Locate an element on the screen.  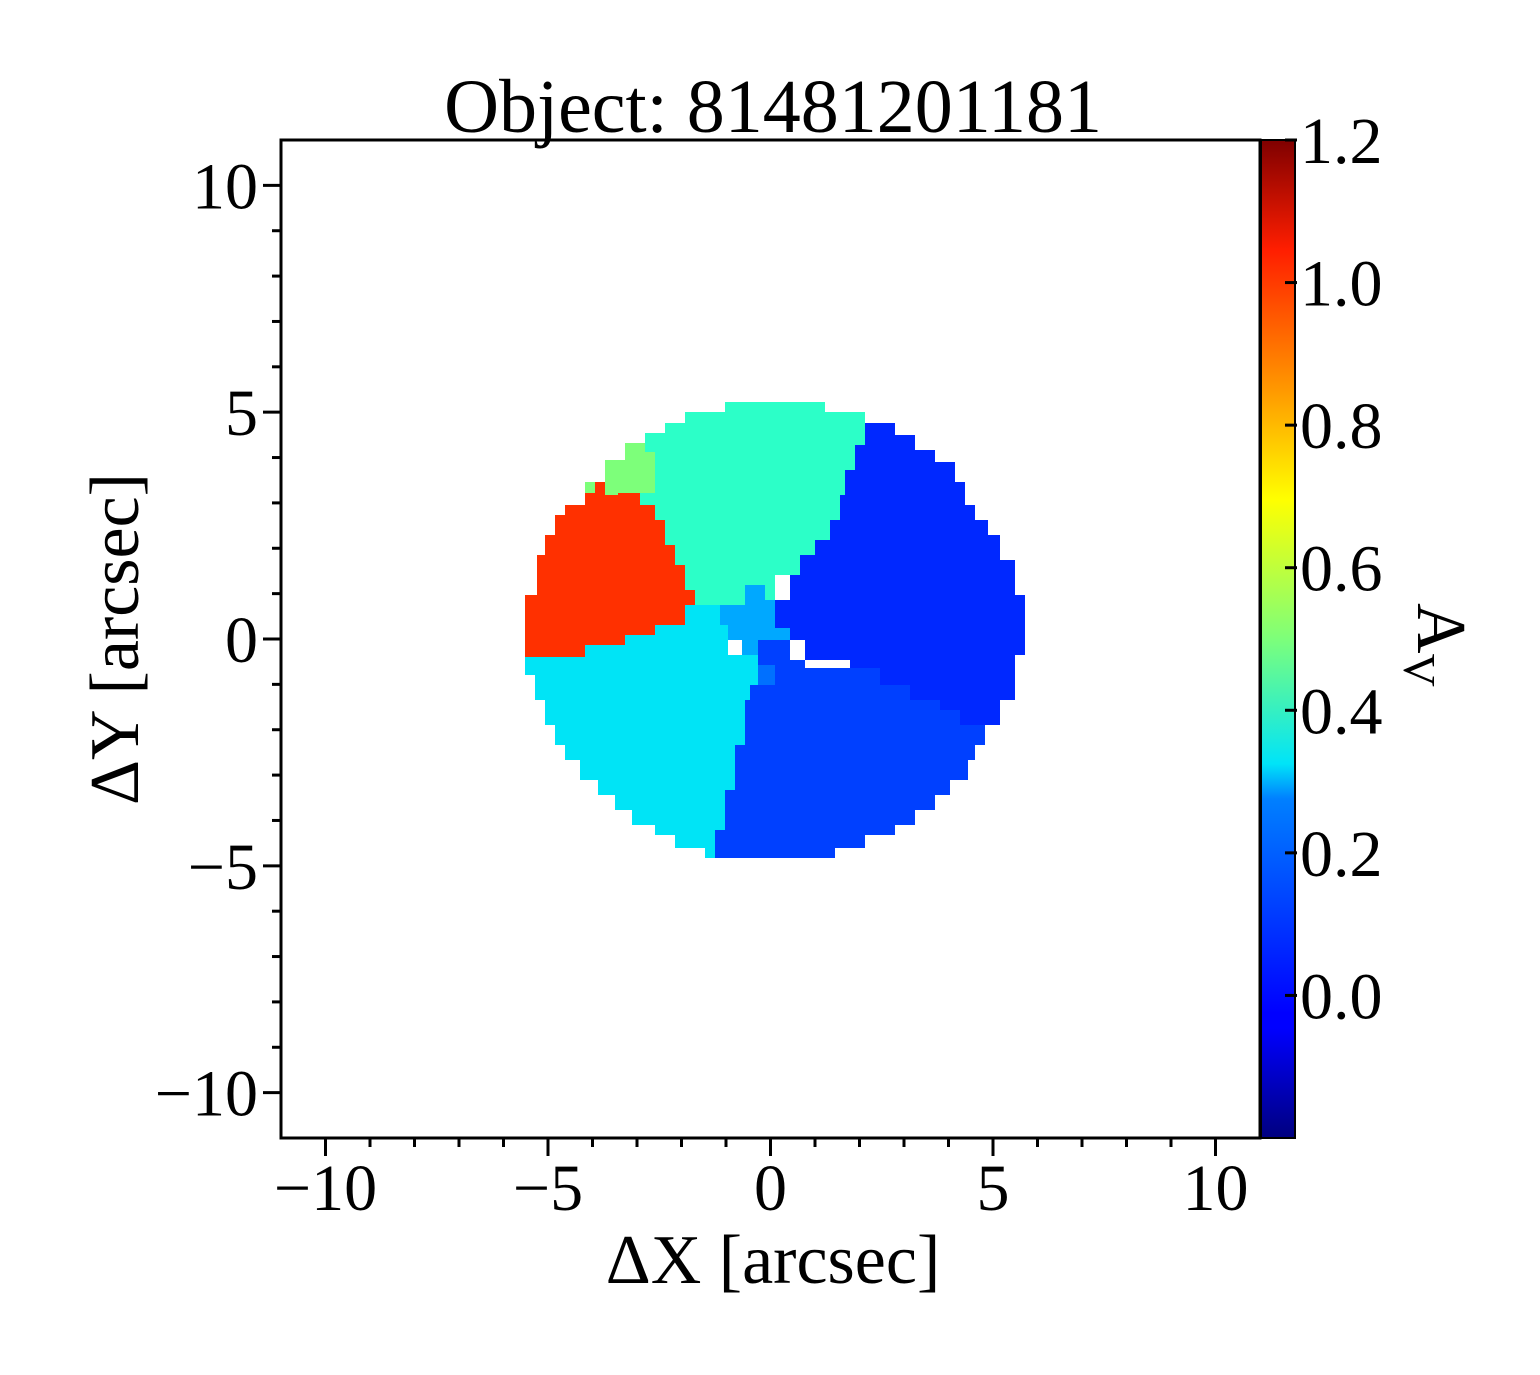
colorbar-tick-label: 0.4 is located at coordinates (1341, 711).